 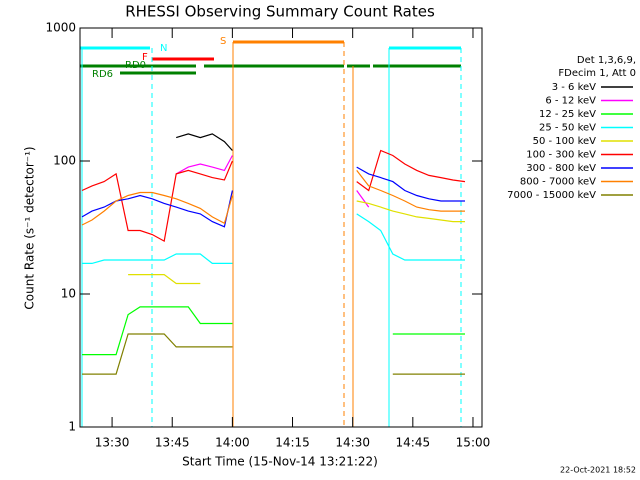 What do you see at coordinates (558, 182) in the screenshot?
I see `legend-label: 800 - 7000 keV` at bounding box center [558, 182].